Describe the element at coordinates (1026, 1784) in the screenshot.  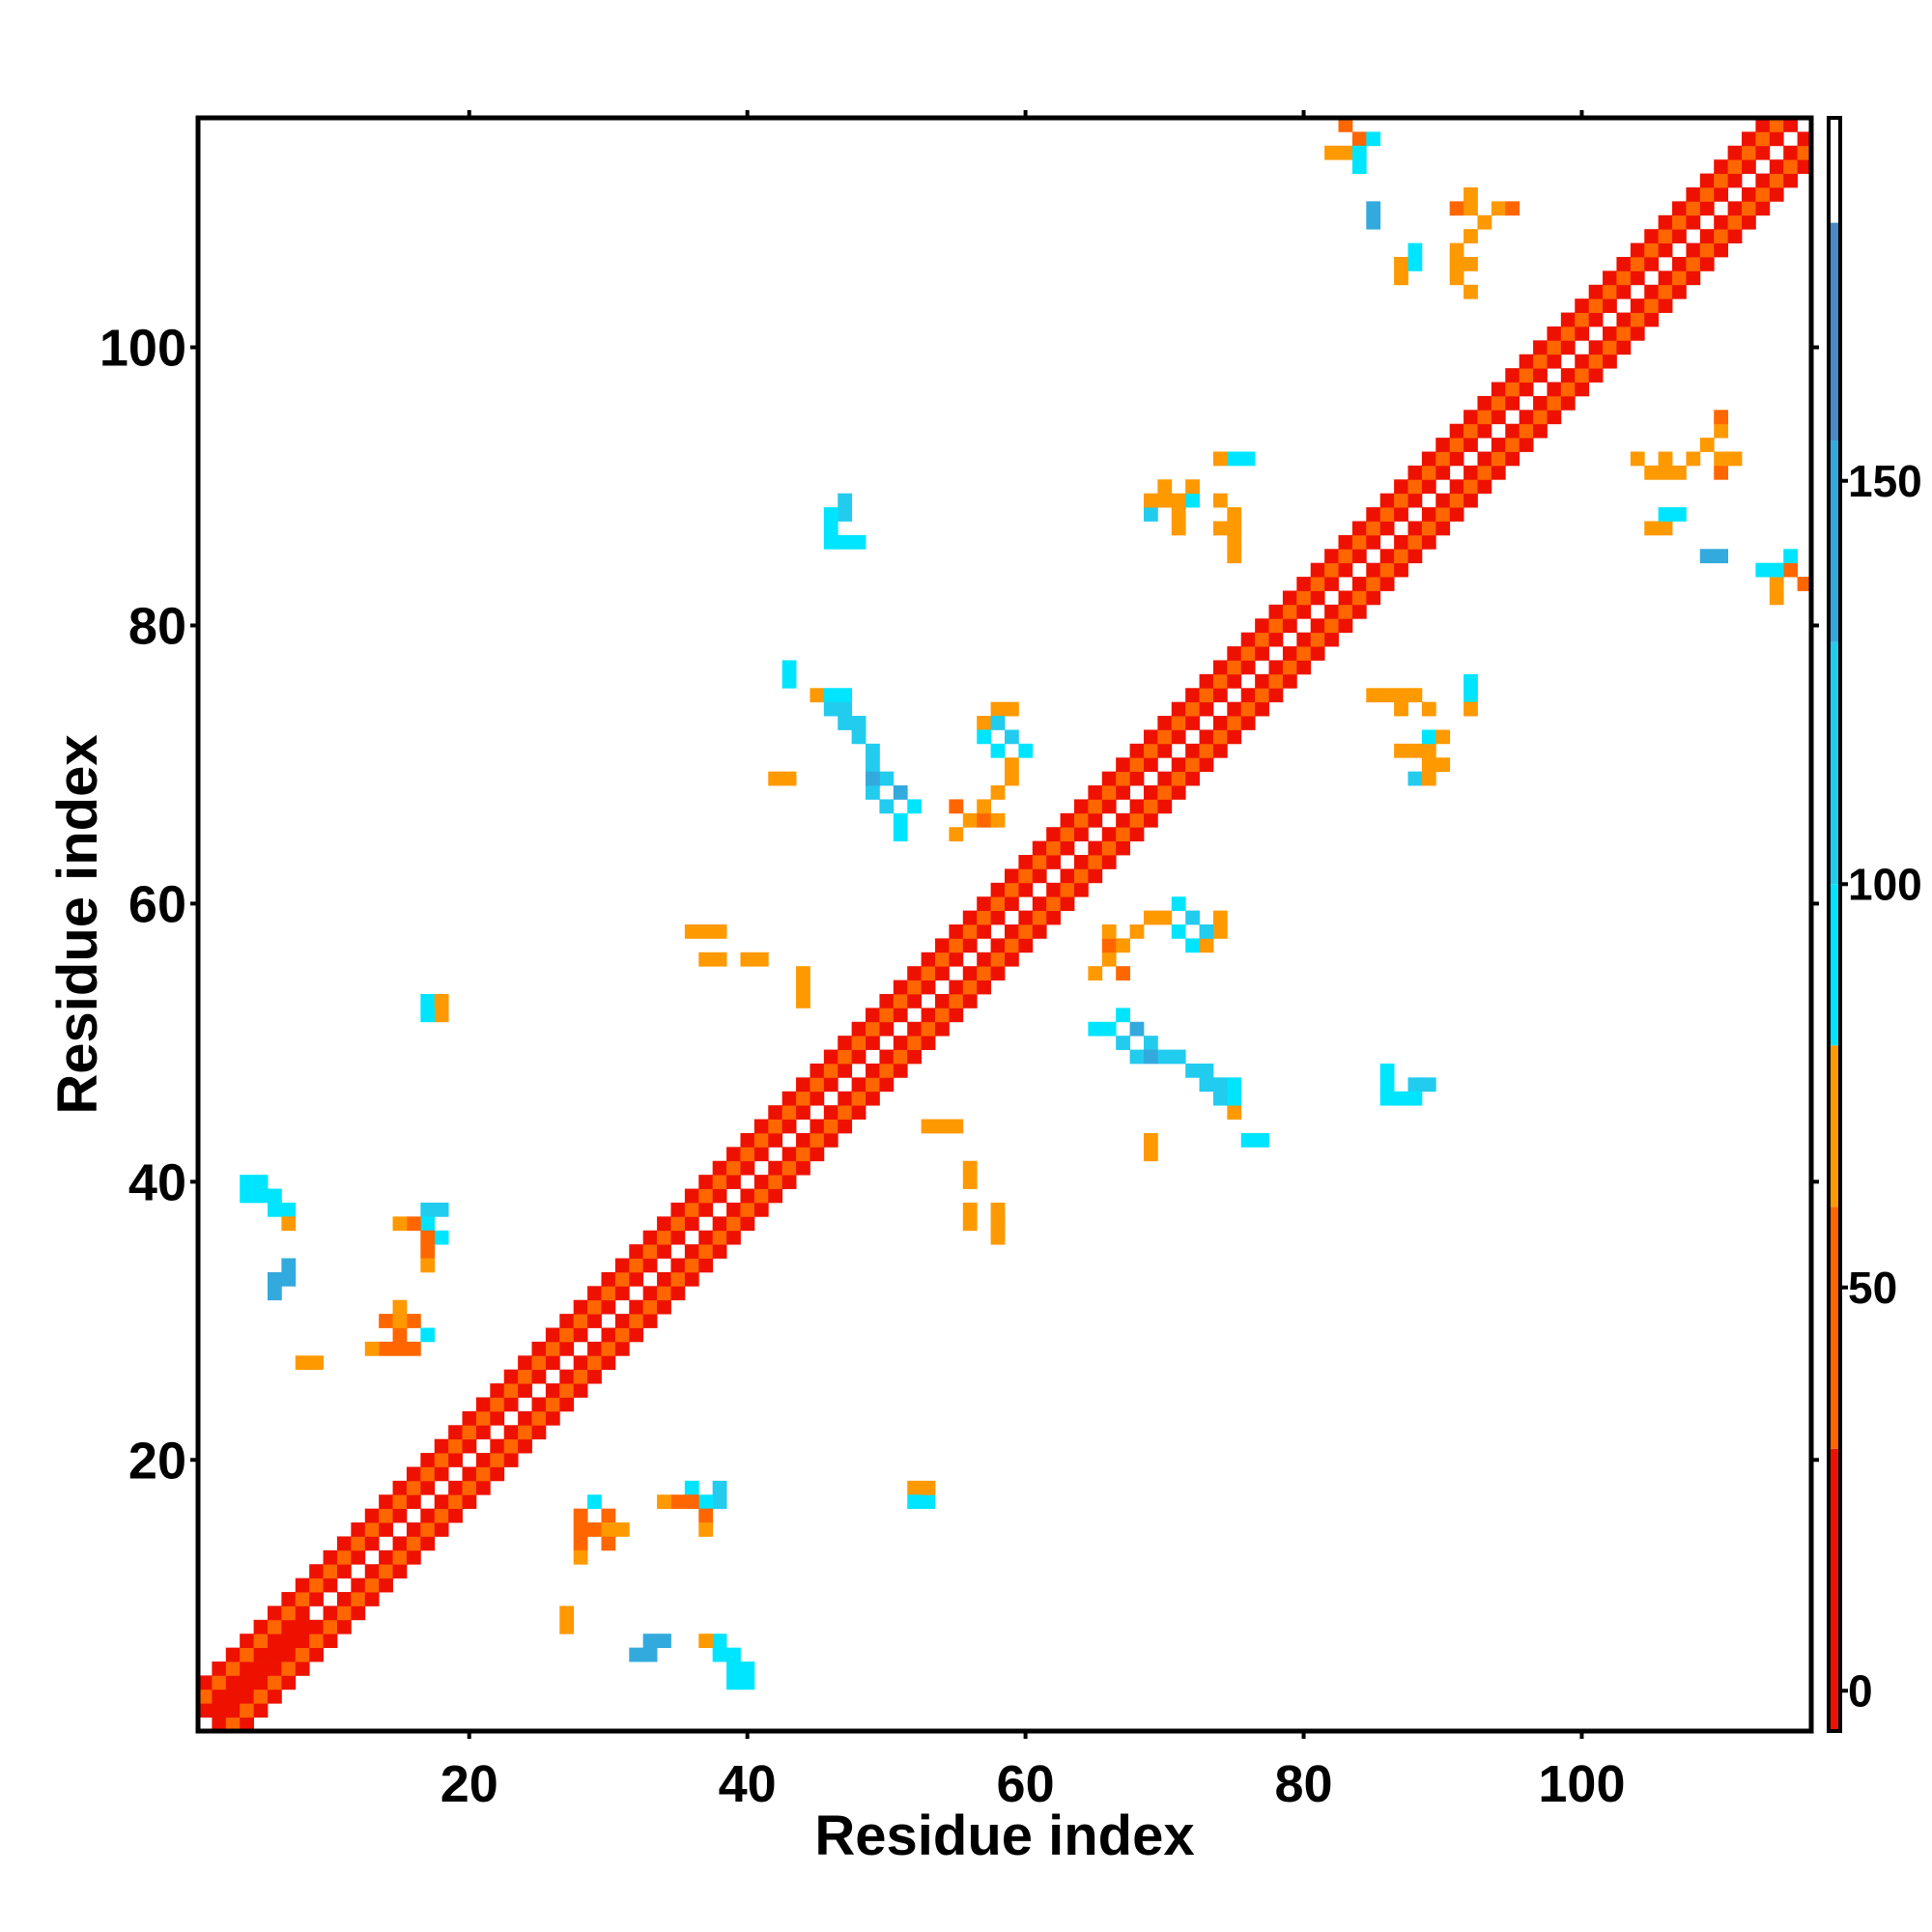
I see `x-tick-label: 60` at that location.